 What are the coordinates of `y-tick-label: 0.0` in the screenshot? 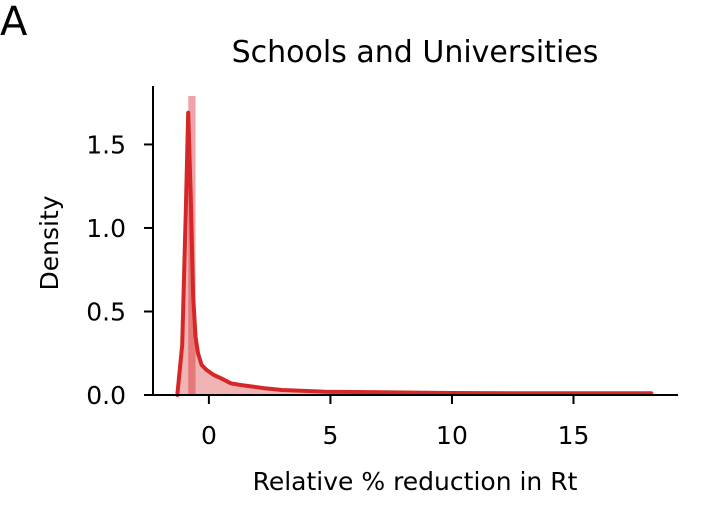 It's located at (106, 395).